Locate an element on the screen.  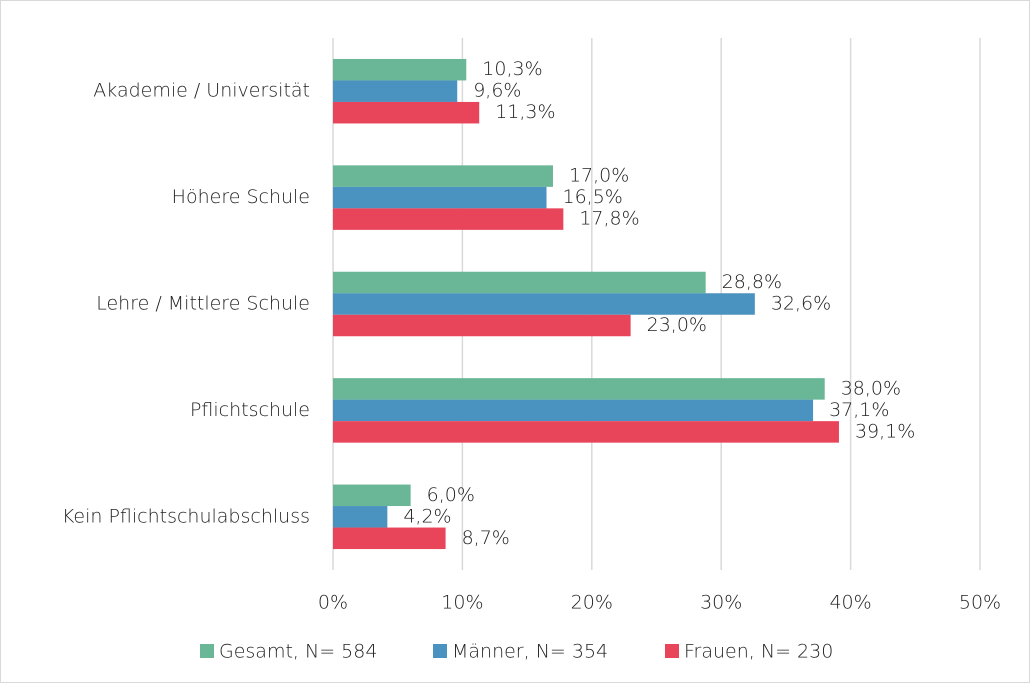
y-tick-label: Höhere Schule is located at coordinates (241, 197).